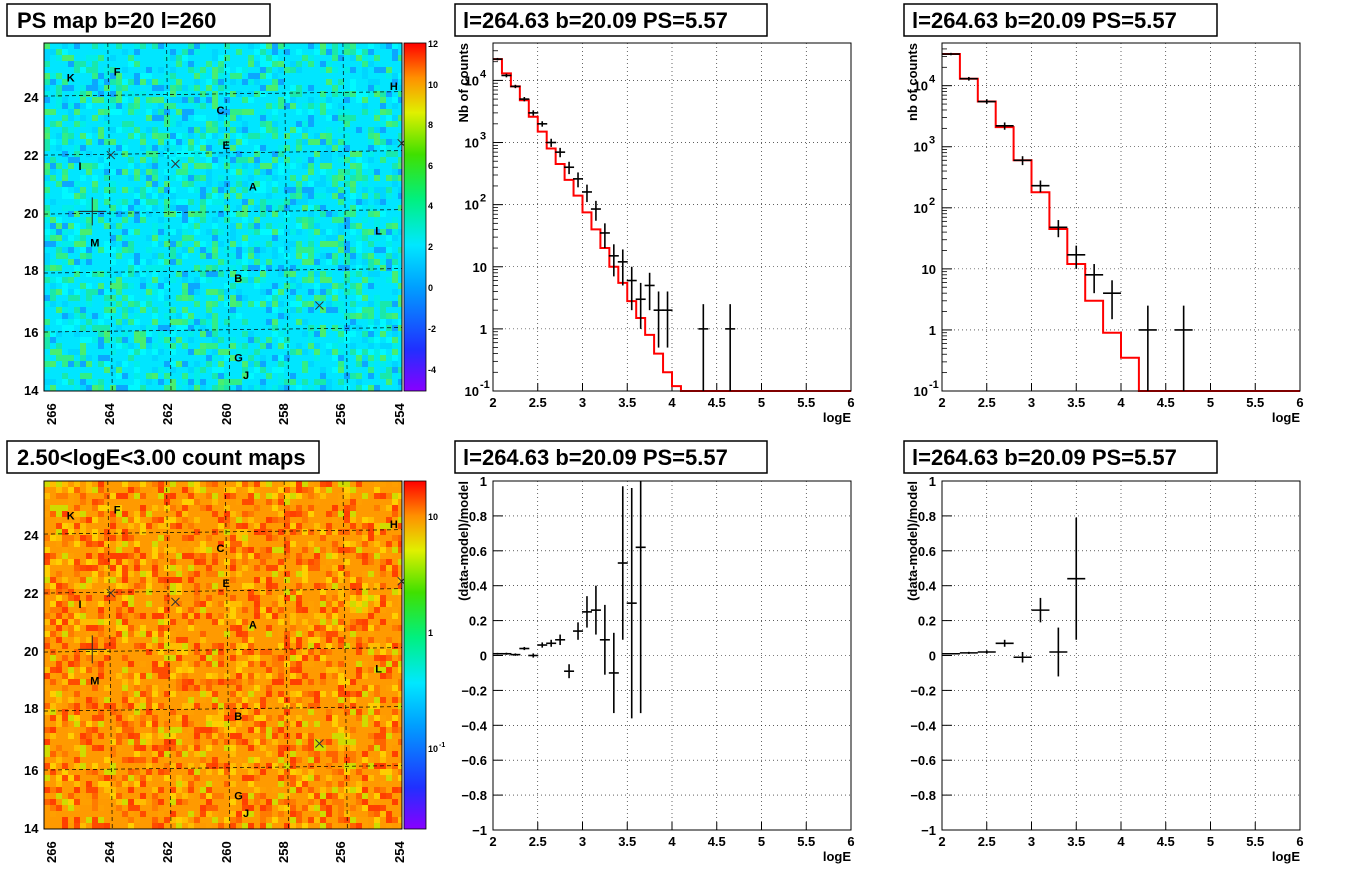 Image resolution: width=1348 pixels, height=876 pixels. What do you see at coordinates (415, 217) in the screenshot?
I see `ps-map-colorbar-frame` at bounding box center [415, 217].